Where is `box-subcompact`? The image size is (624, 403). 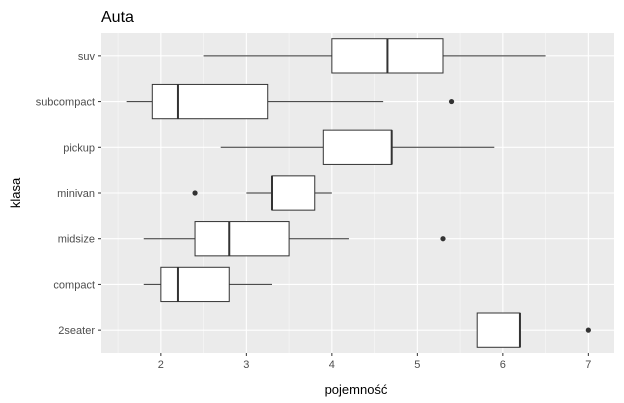
box-subcompact is located at coordinates (290, 101).